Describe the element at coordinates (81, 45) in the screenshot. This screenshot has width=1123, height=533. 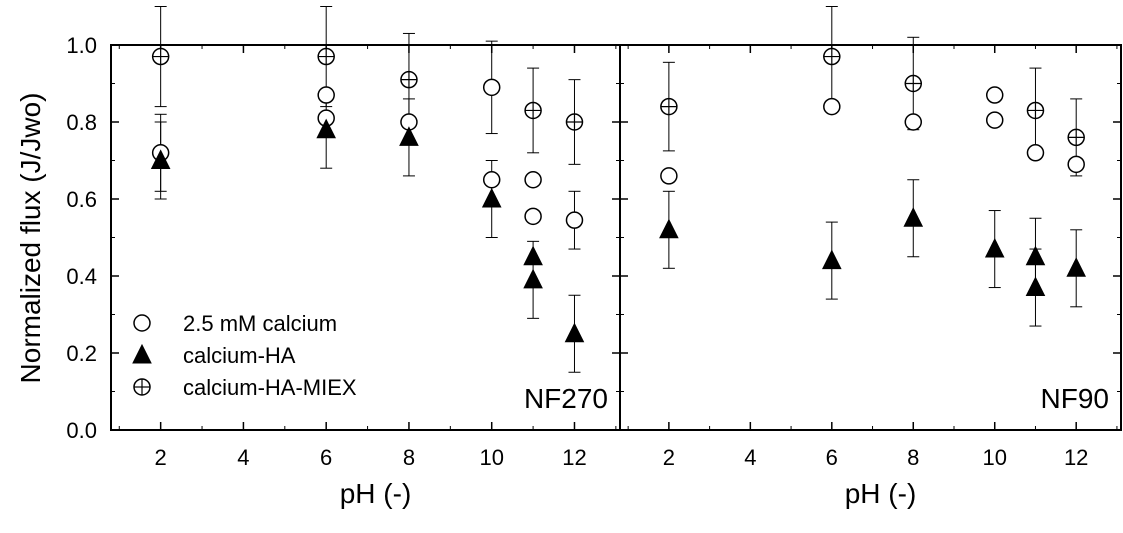
I see `y-tick-label: 1.0` at that location.